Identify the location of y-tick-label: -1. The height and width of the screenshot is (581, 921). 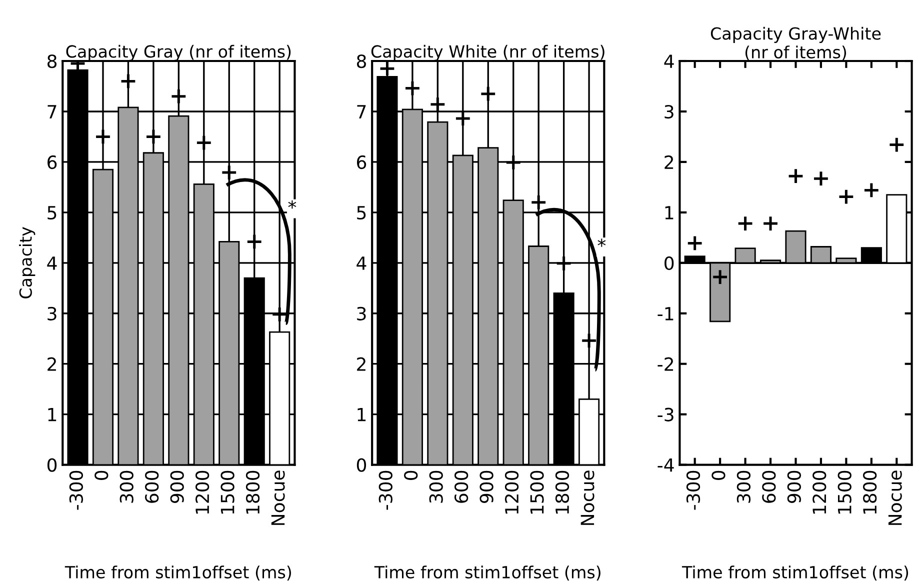
(666, 313).